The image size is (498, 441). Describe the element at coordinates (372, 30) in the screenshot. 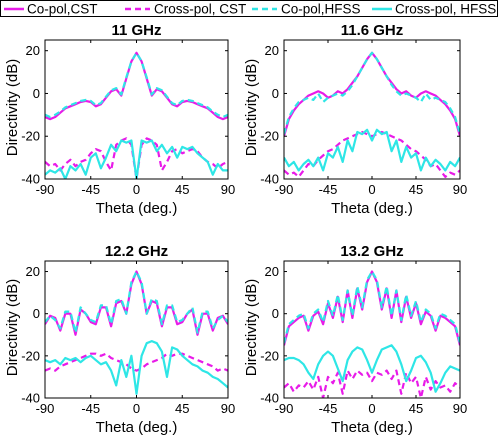

I see `chart-title: 11.6 GHz` at that location.